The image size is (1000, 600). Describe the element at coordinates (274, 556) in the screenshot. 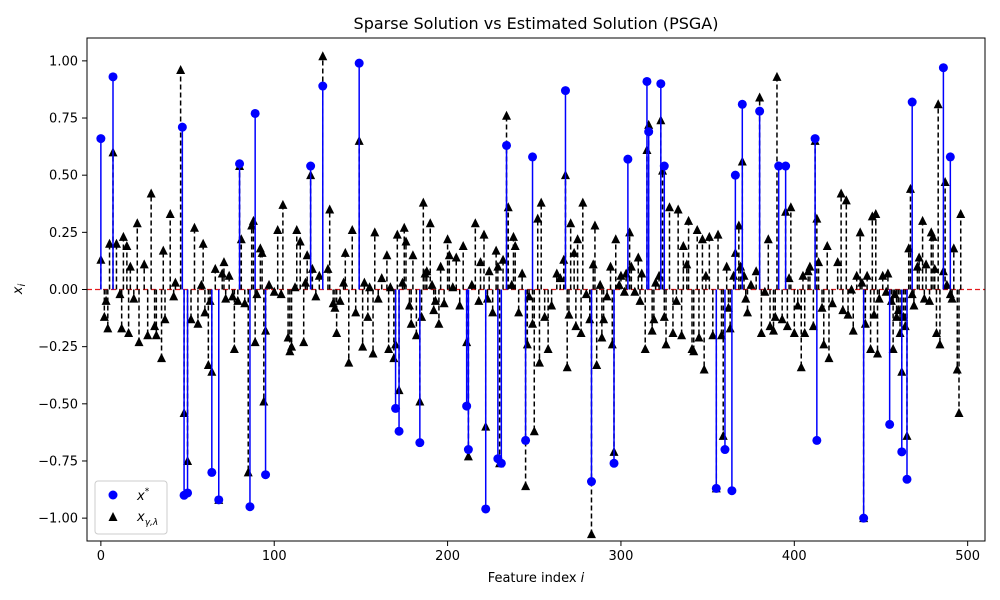

I see `x-tick-label: 100` at that location.